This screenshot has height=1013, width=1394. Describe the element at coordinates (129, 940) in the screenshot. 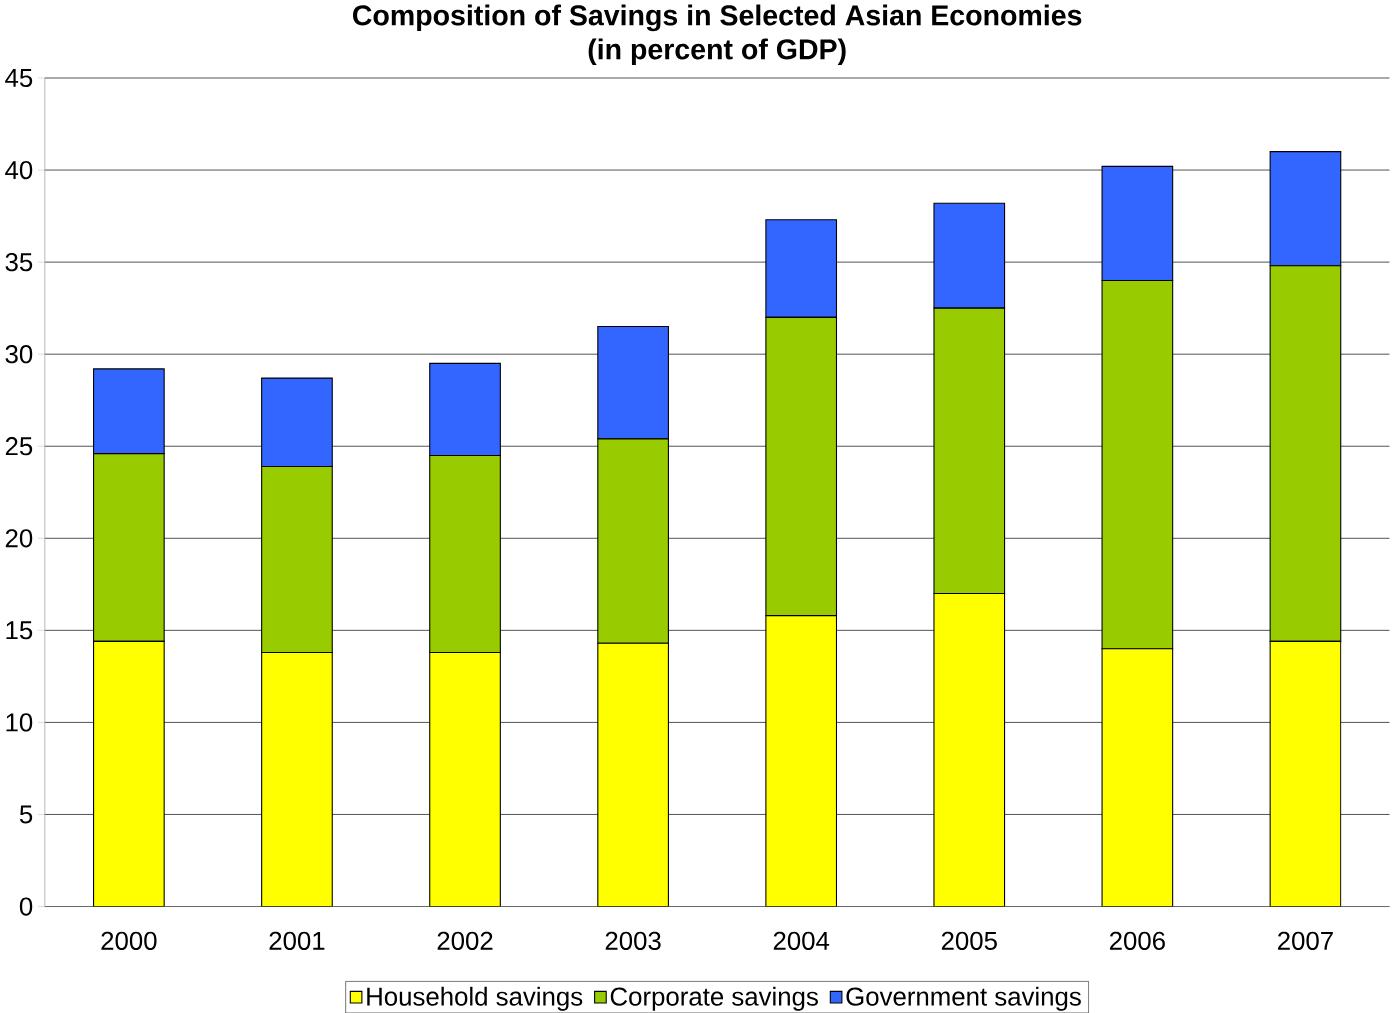

I see `x-tick-label: 2000` at that location.